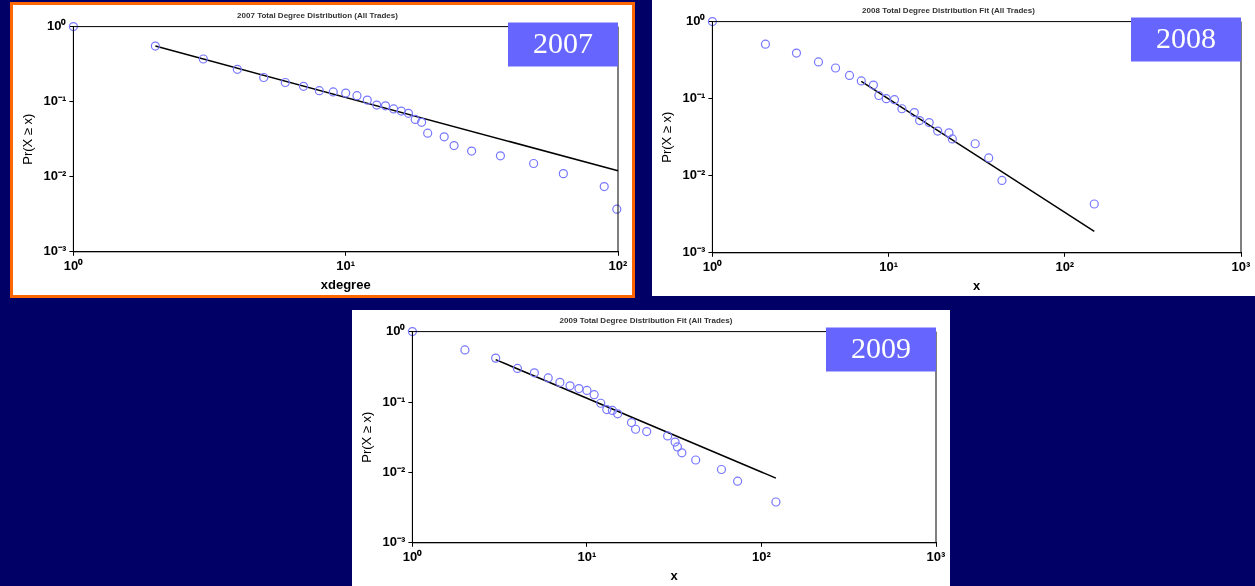 The height and width of the screenshot is (586, 1255). Describe the element at coordinates (345, 284) in the screenshot. I see `x-axis-title: xdegree` at that location.